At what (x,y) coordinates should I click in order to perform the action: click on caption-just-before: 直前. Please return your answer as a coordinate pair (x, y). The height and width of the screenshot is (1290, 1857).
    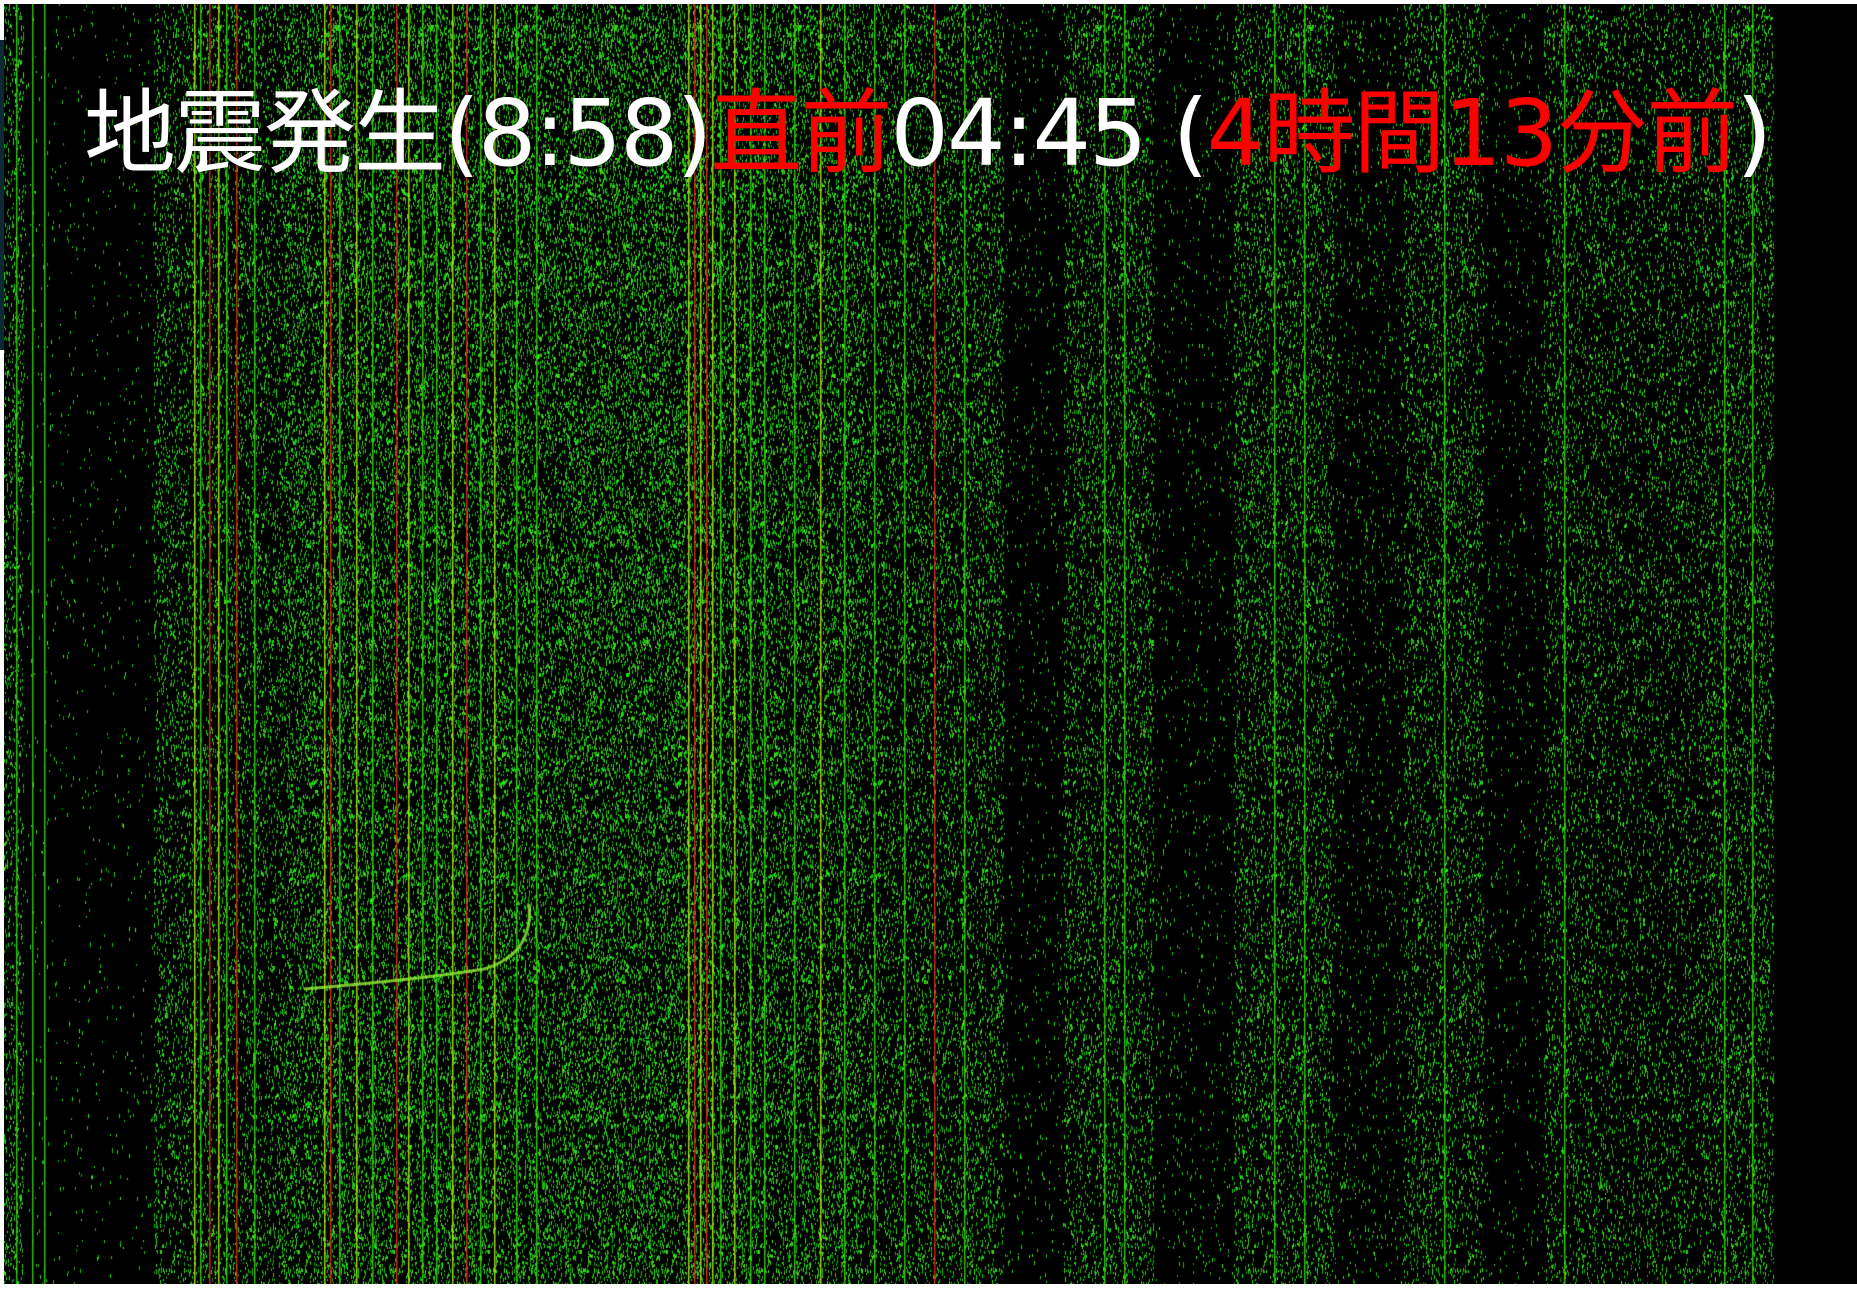
    Looking at the image, I should click on (801, 133).